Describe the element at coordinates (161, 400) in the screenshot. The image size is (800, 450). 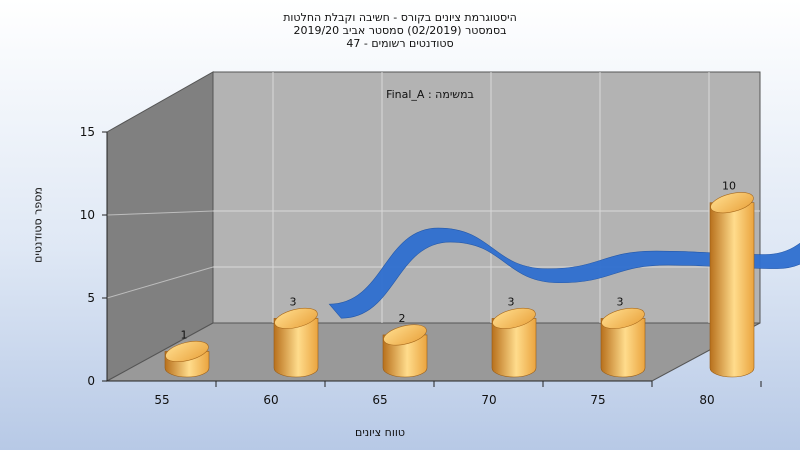
I see `x-tick-label: 55` at that location.